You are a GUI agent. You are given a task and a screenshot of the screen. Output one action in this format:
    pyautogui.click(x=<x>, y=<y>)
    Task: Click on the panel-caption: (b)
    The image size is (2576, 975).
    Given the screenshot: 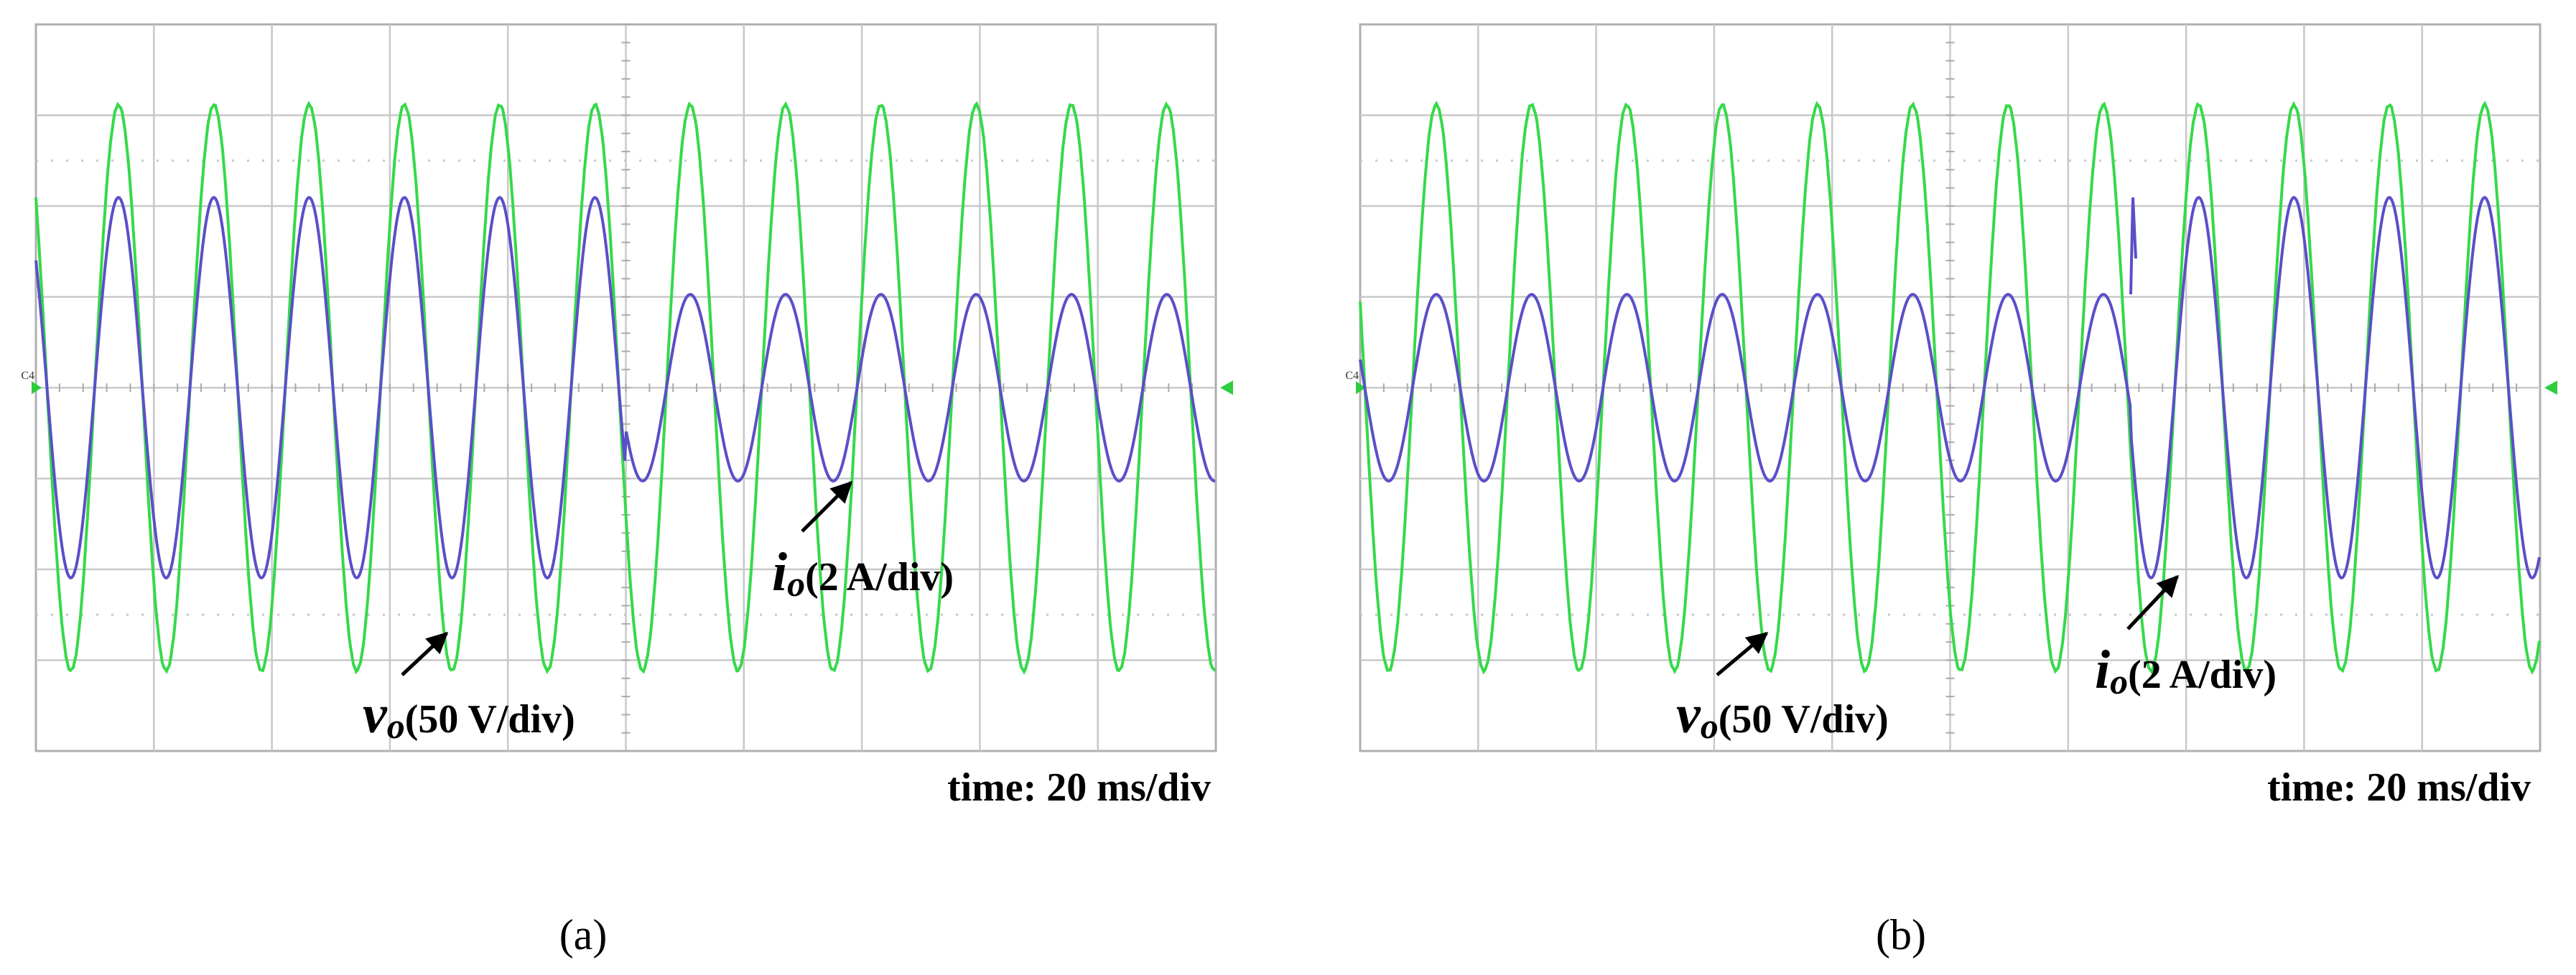 What is the action you would take?
    pyautogui.click(x=1901, y=934)
    